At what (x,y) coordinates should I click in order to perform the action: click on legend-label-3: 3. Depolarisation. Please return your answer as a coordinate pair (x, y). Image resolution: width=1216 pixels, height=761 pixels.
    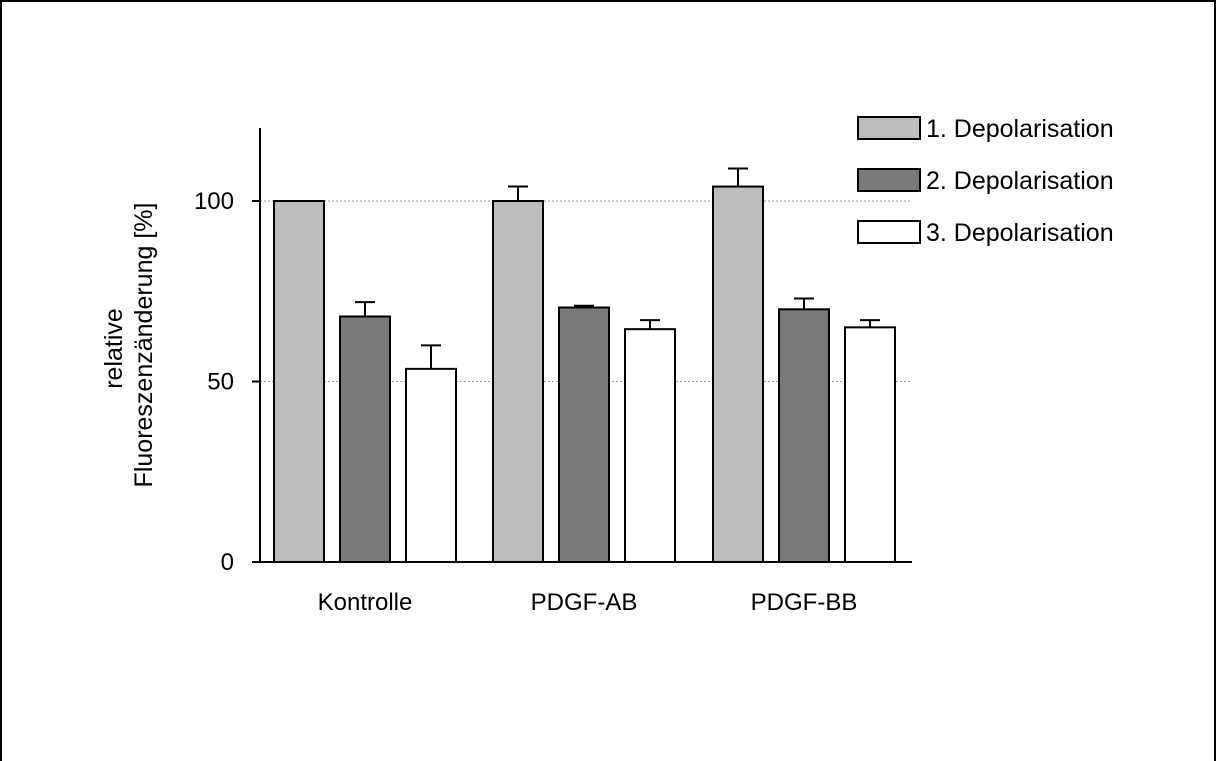
    Looking at the image, I should click on (1020, 233).